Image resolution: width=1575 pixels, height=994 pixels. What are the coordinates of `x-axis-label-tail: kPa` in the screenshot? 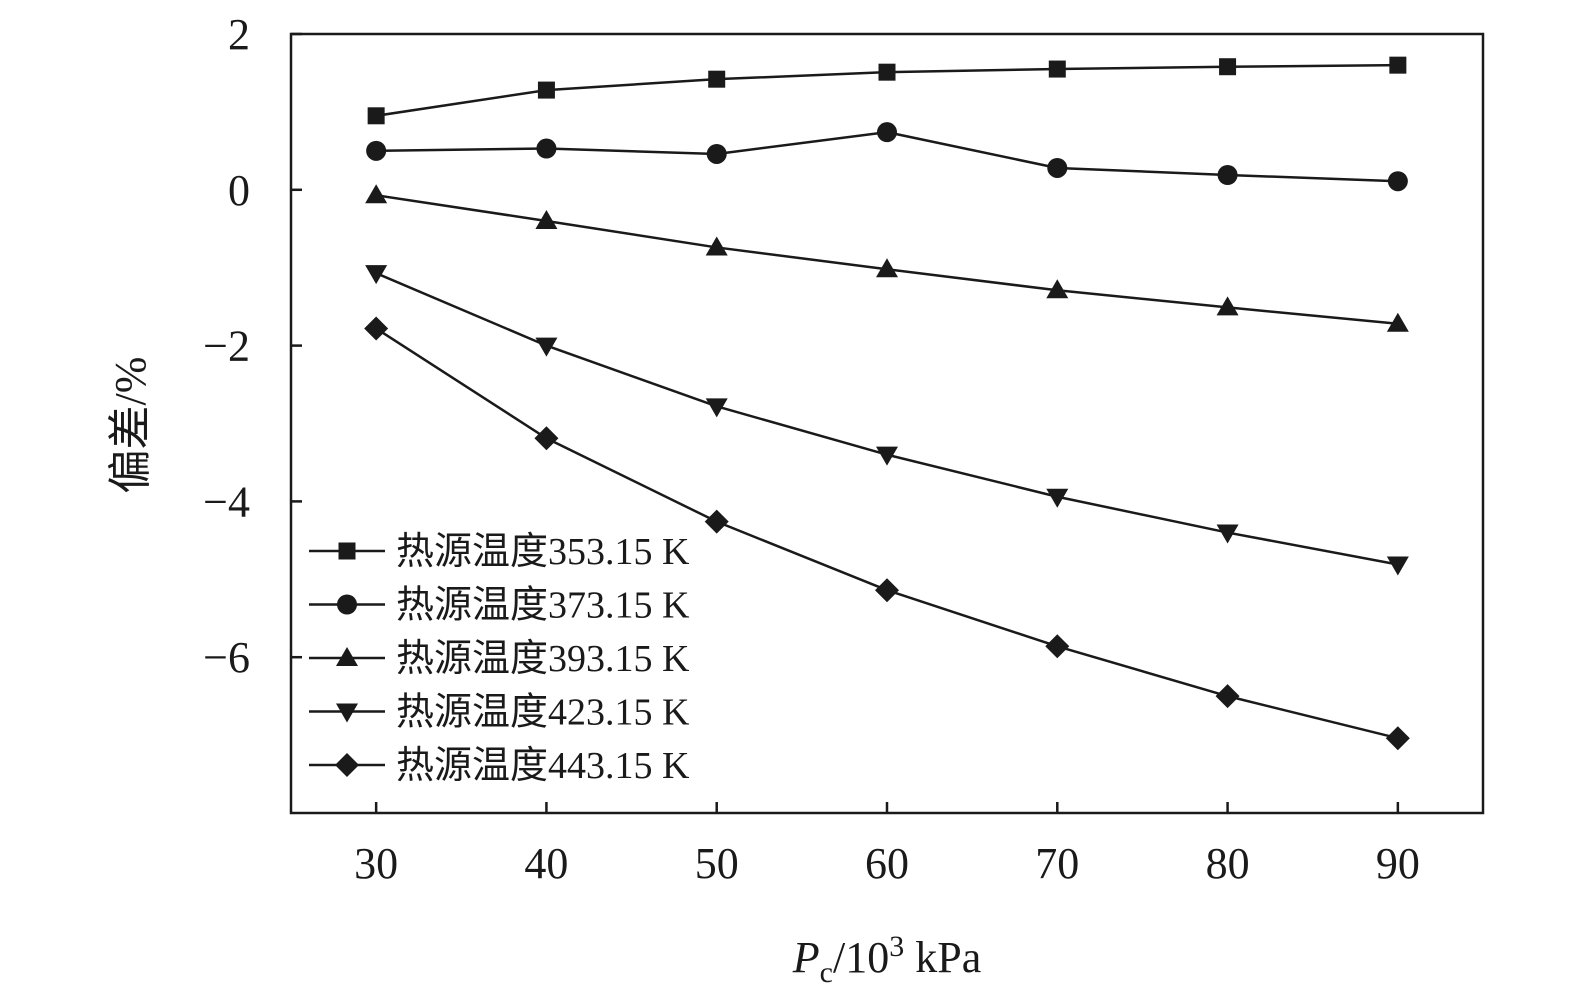 It's located at (942, 957).